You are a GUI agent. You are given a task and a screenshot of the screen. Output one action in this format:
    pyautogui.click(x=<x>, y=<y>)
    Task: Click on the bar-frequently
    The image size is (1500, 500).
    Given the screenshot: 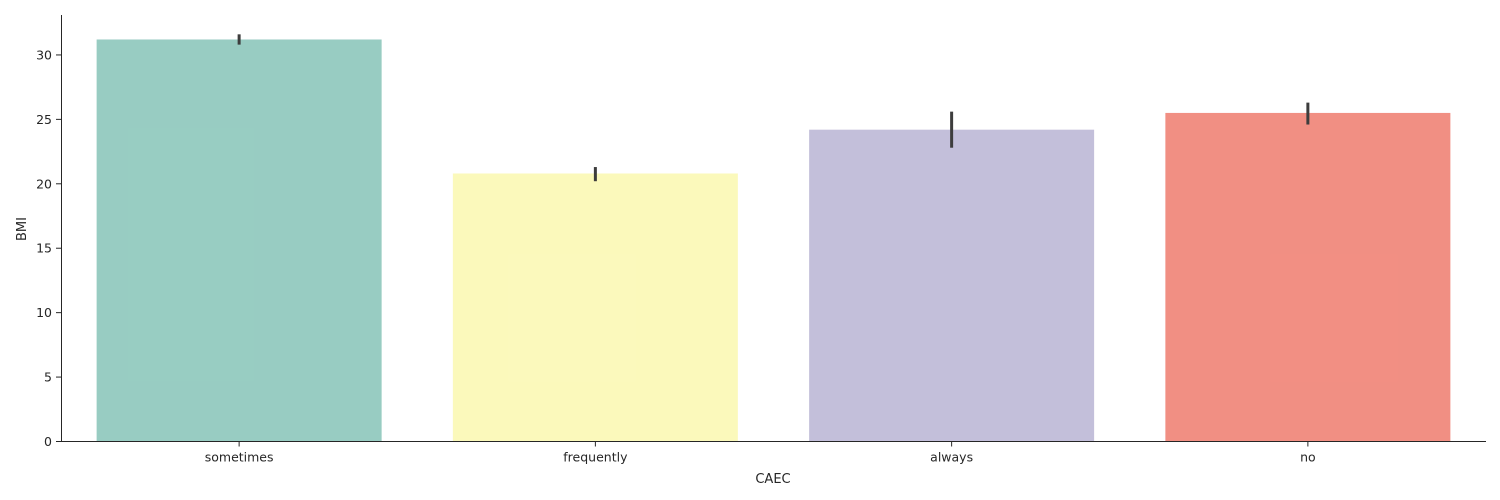 What is the action you would take?
    pyautogui.click(x=595, y=307)
    